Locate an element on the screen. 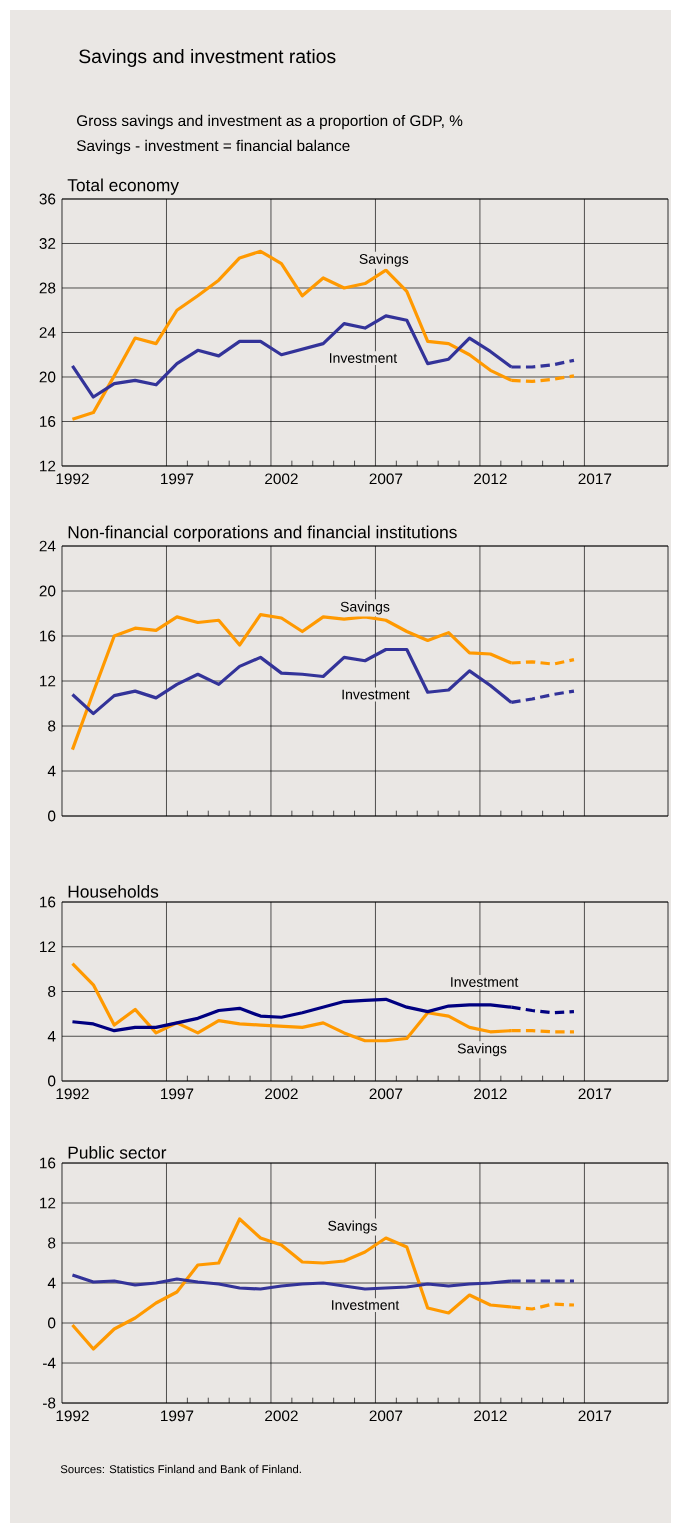 The image size is (681, 1533). chart-title: Households is located at coordinates (113, 891).